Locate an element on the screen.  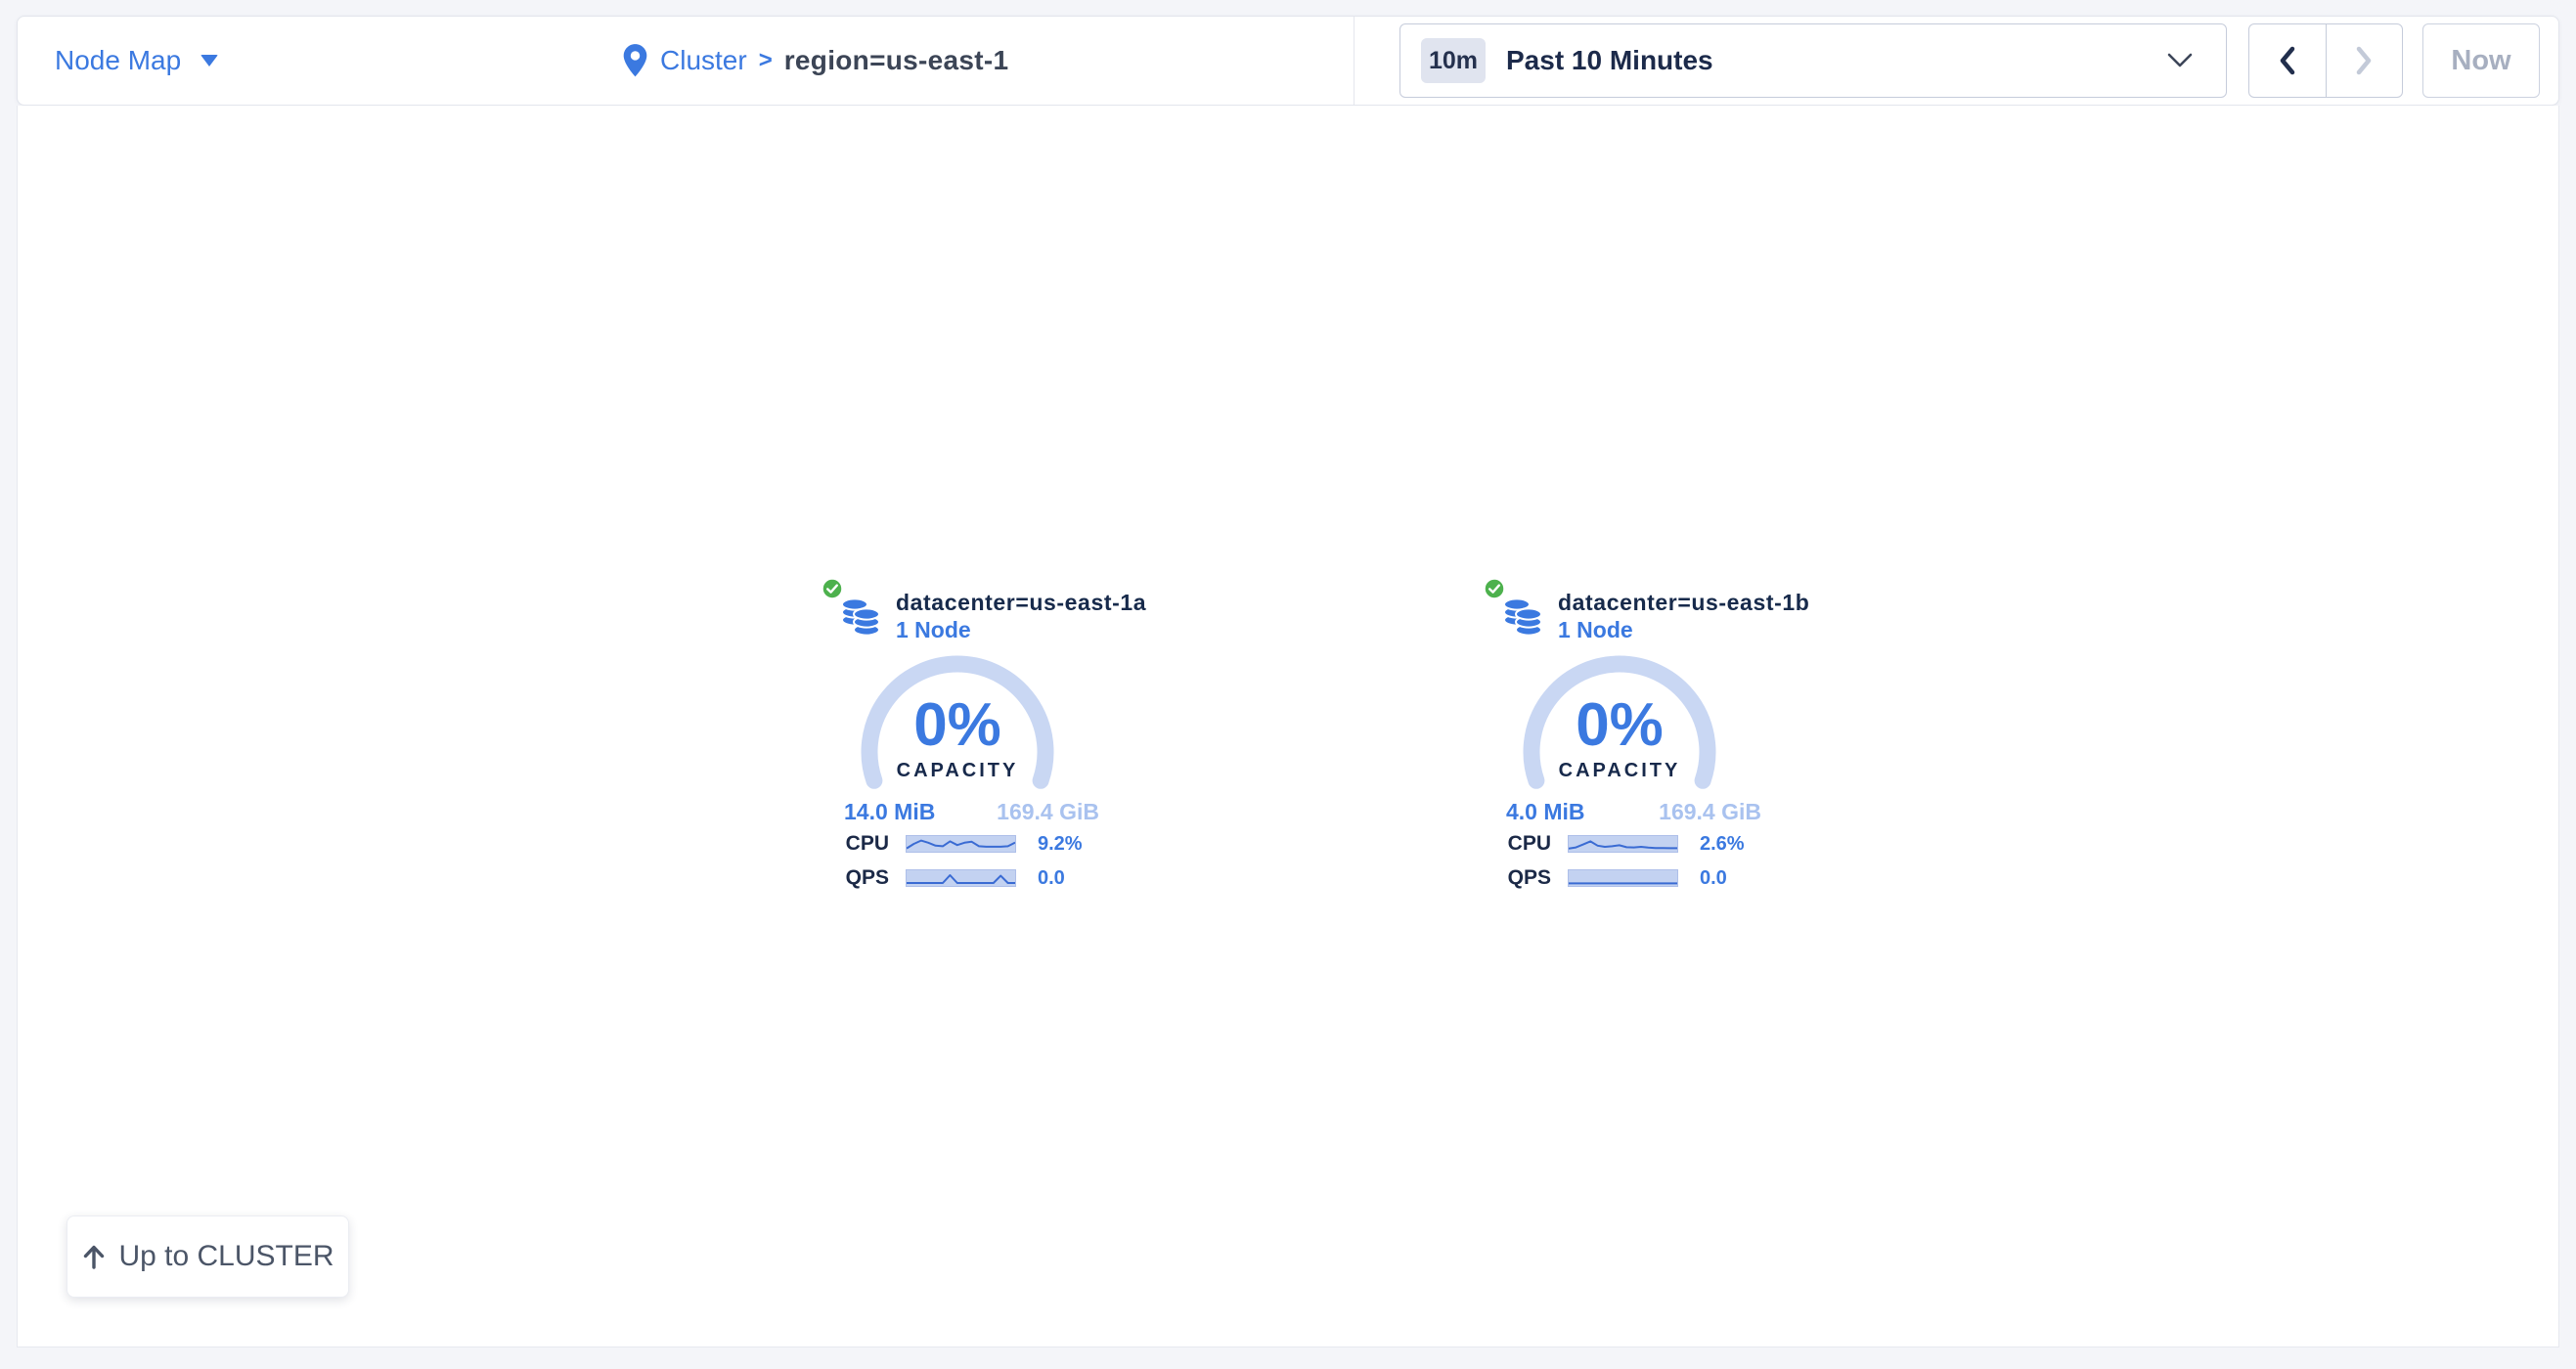
view-mode-dropdown: Node Map is located at coordinates (137, 61).